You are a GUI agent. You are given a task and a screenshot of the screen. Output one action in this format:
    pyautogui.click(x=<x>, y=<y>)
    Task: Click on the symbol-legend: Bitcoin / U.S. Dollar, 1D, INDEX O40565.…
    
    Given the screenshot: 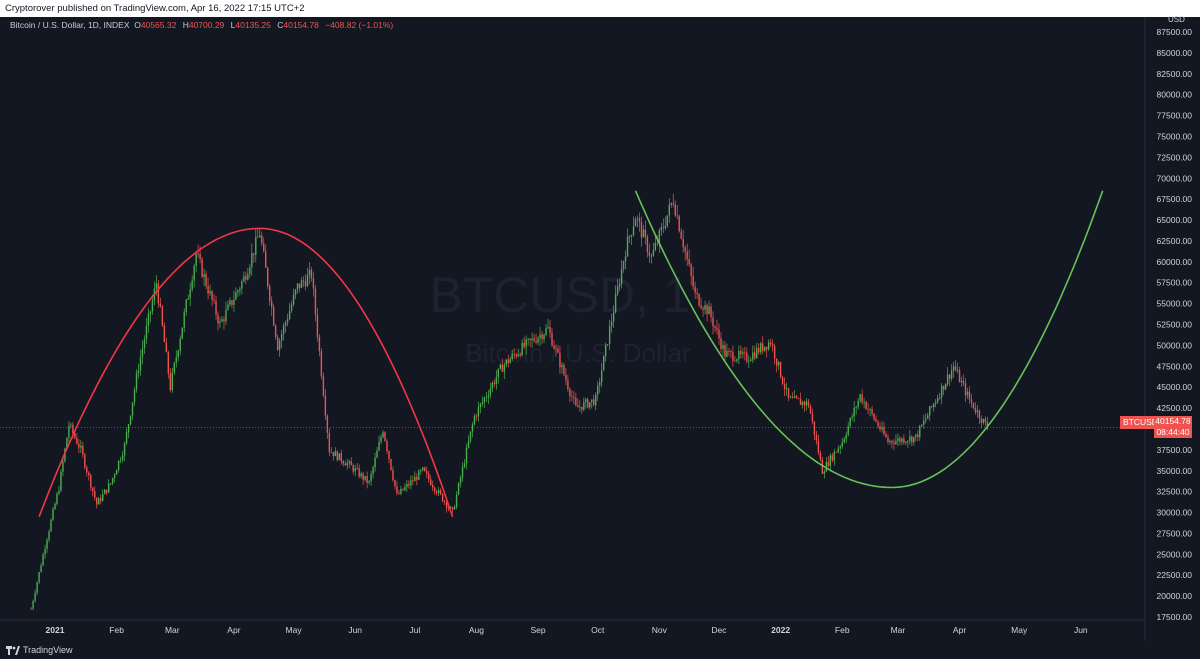 What is the action you would take?
    pyautogui.click(x=203, y=25)
    